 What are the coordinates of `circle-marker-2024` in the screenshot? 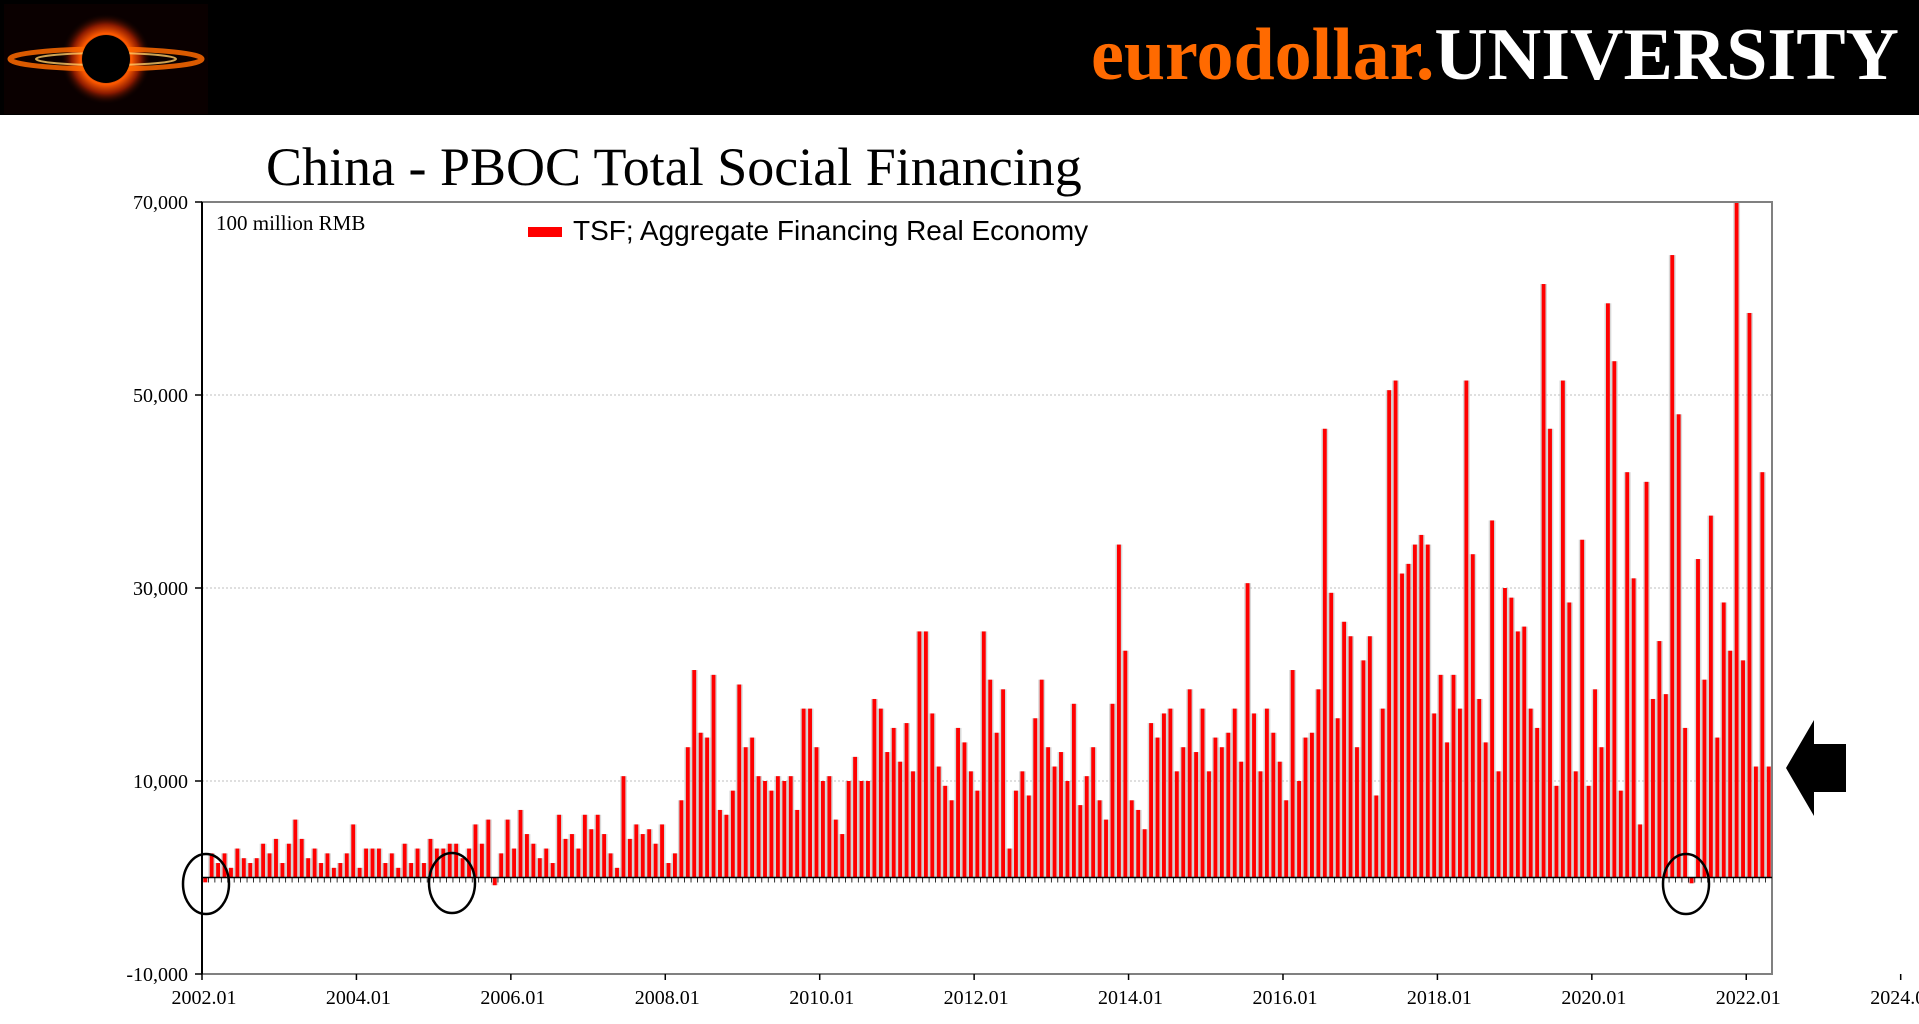 It's located at (1686, 884).